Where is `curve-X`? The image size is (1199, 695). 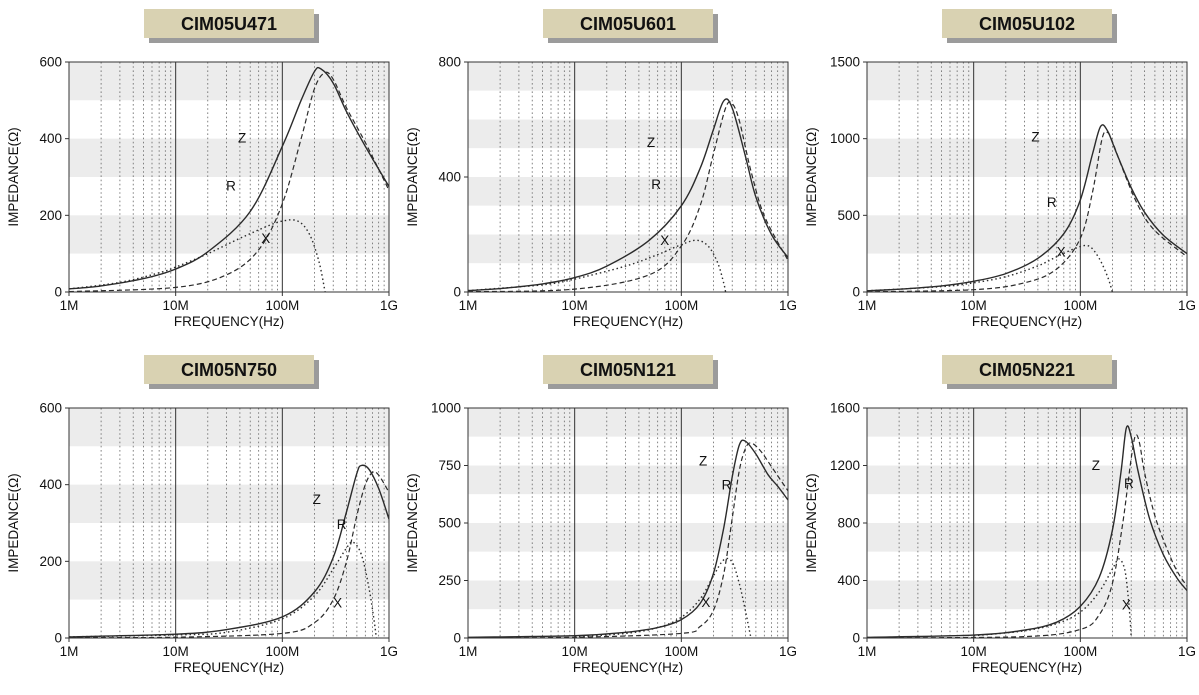 curve-X is located at coordinates (596, 265).